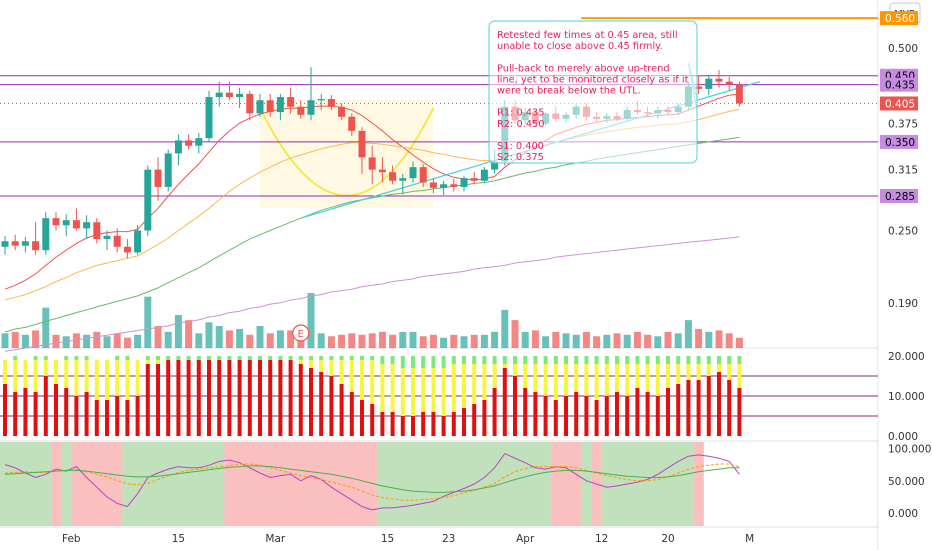  I want to click on price-tick-0: 0.190, so click(903, 304).